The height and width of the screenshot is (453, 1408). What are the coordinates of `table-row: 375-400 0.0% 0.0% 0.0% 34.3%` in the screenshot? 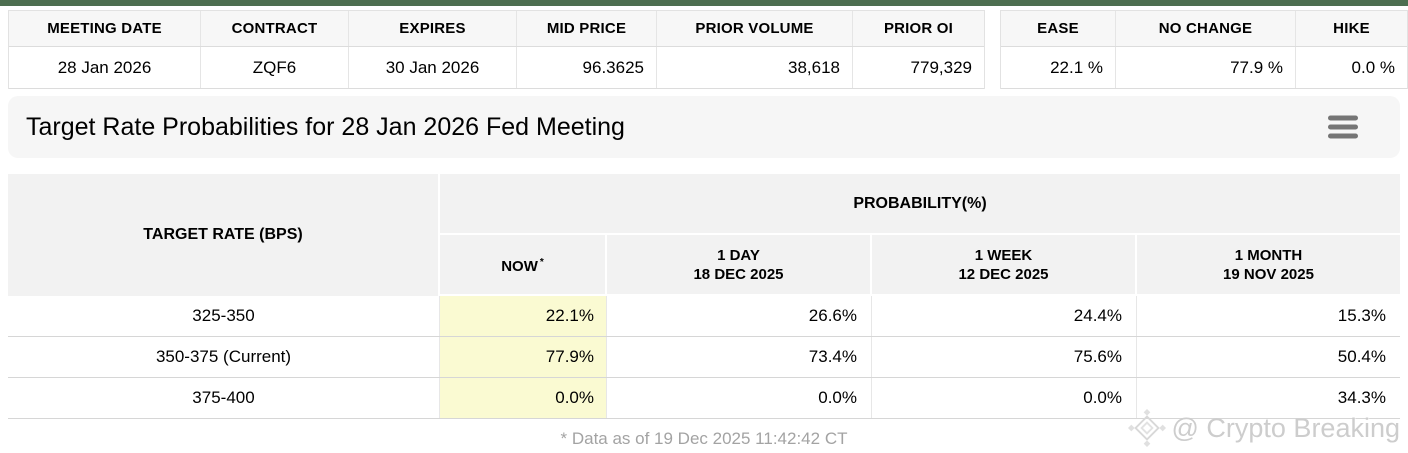 It's located at (704, 398).